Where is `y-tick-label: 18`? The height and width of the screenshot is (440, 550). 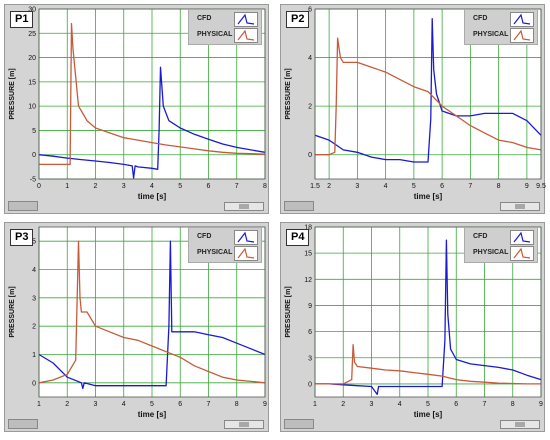 y-tick-label: 18 is located at coordinates (308, 228).